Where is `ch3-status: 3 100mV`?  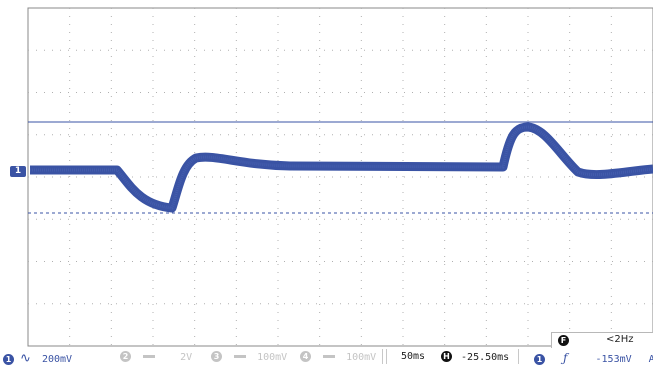 ch3-status: 3 100mV is located at coordinates (249, 357).